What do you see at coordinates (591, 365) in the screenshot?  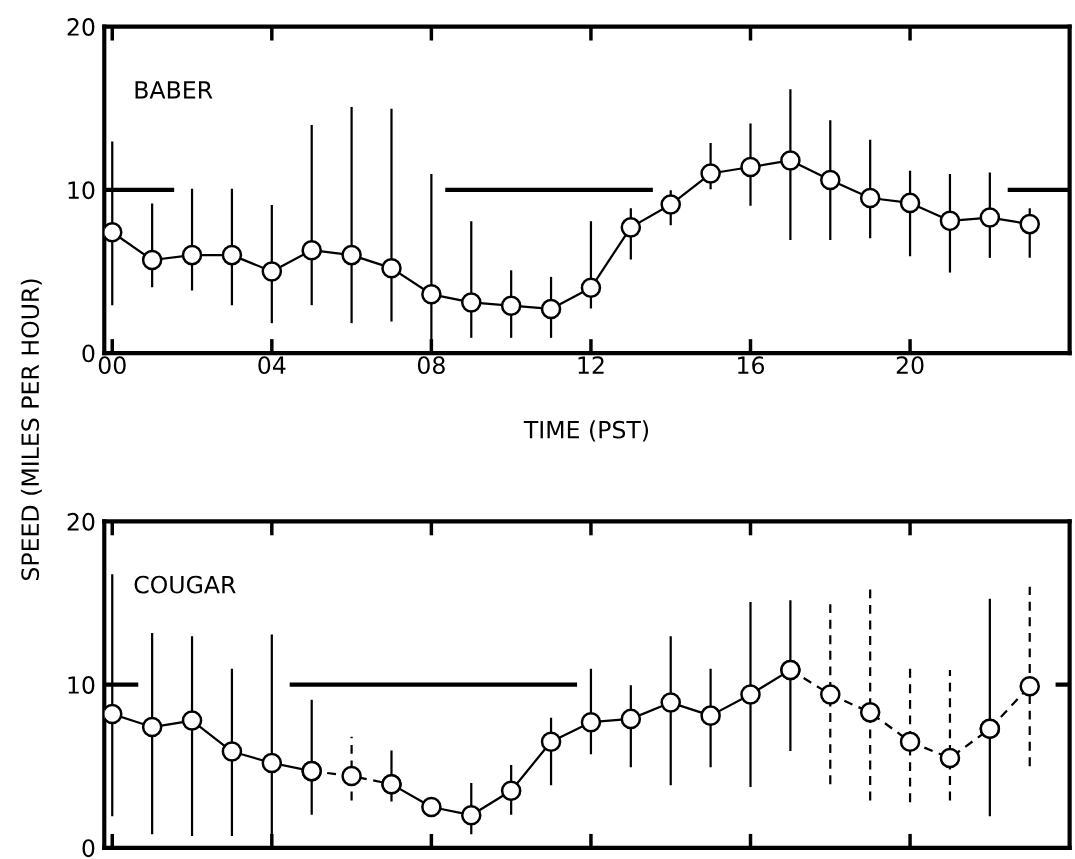 I see `x-tick-label: 12` at bounding box center [591, 365].